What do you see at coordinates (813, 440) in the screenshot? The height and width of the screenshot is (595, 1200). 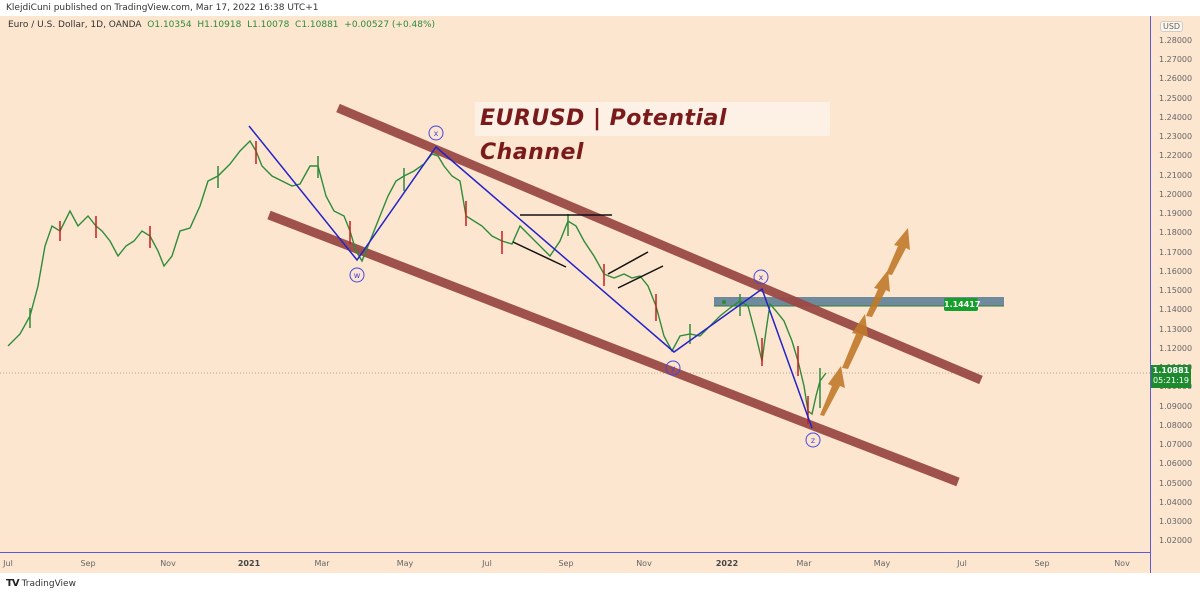 I see `svg-text: z` at bounding box center [813, 440].